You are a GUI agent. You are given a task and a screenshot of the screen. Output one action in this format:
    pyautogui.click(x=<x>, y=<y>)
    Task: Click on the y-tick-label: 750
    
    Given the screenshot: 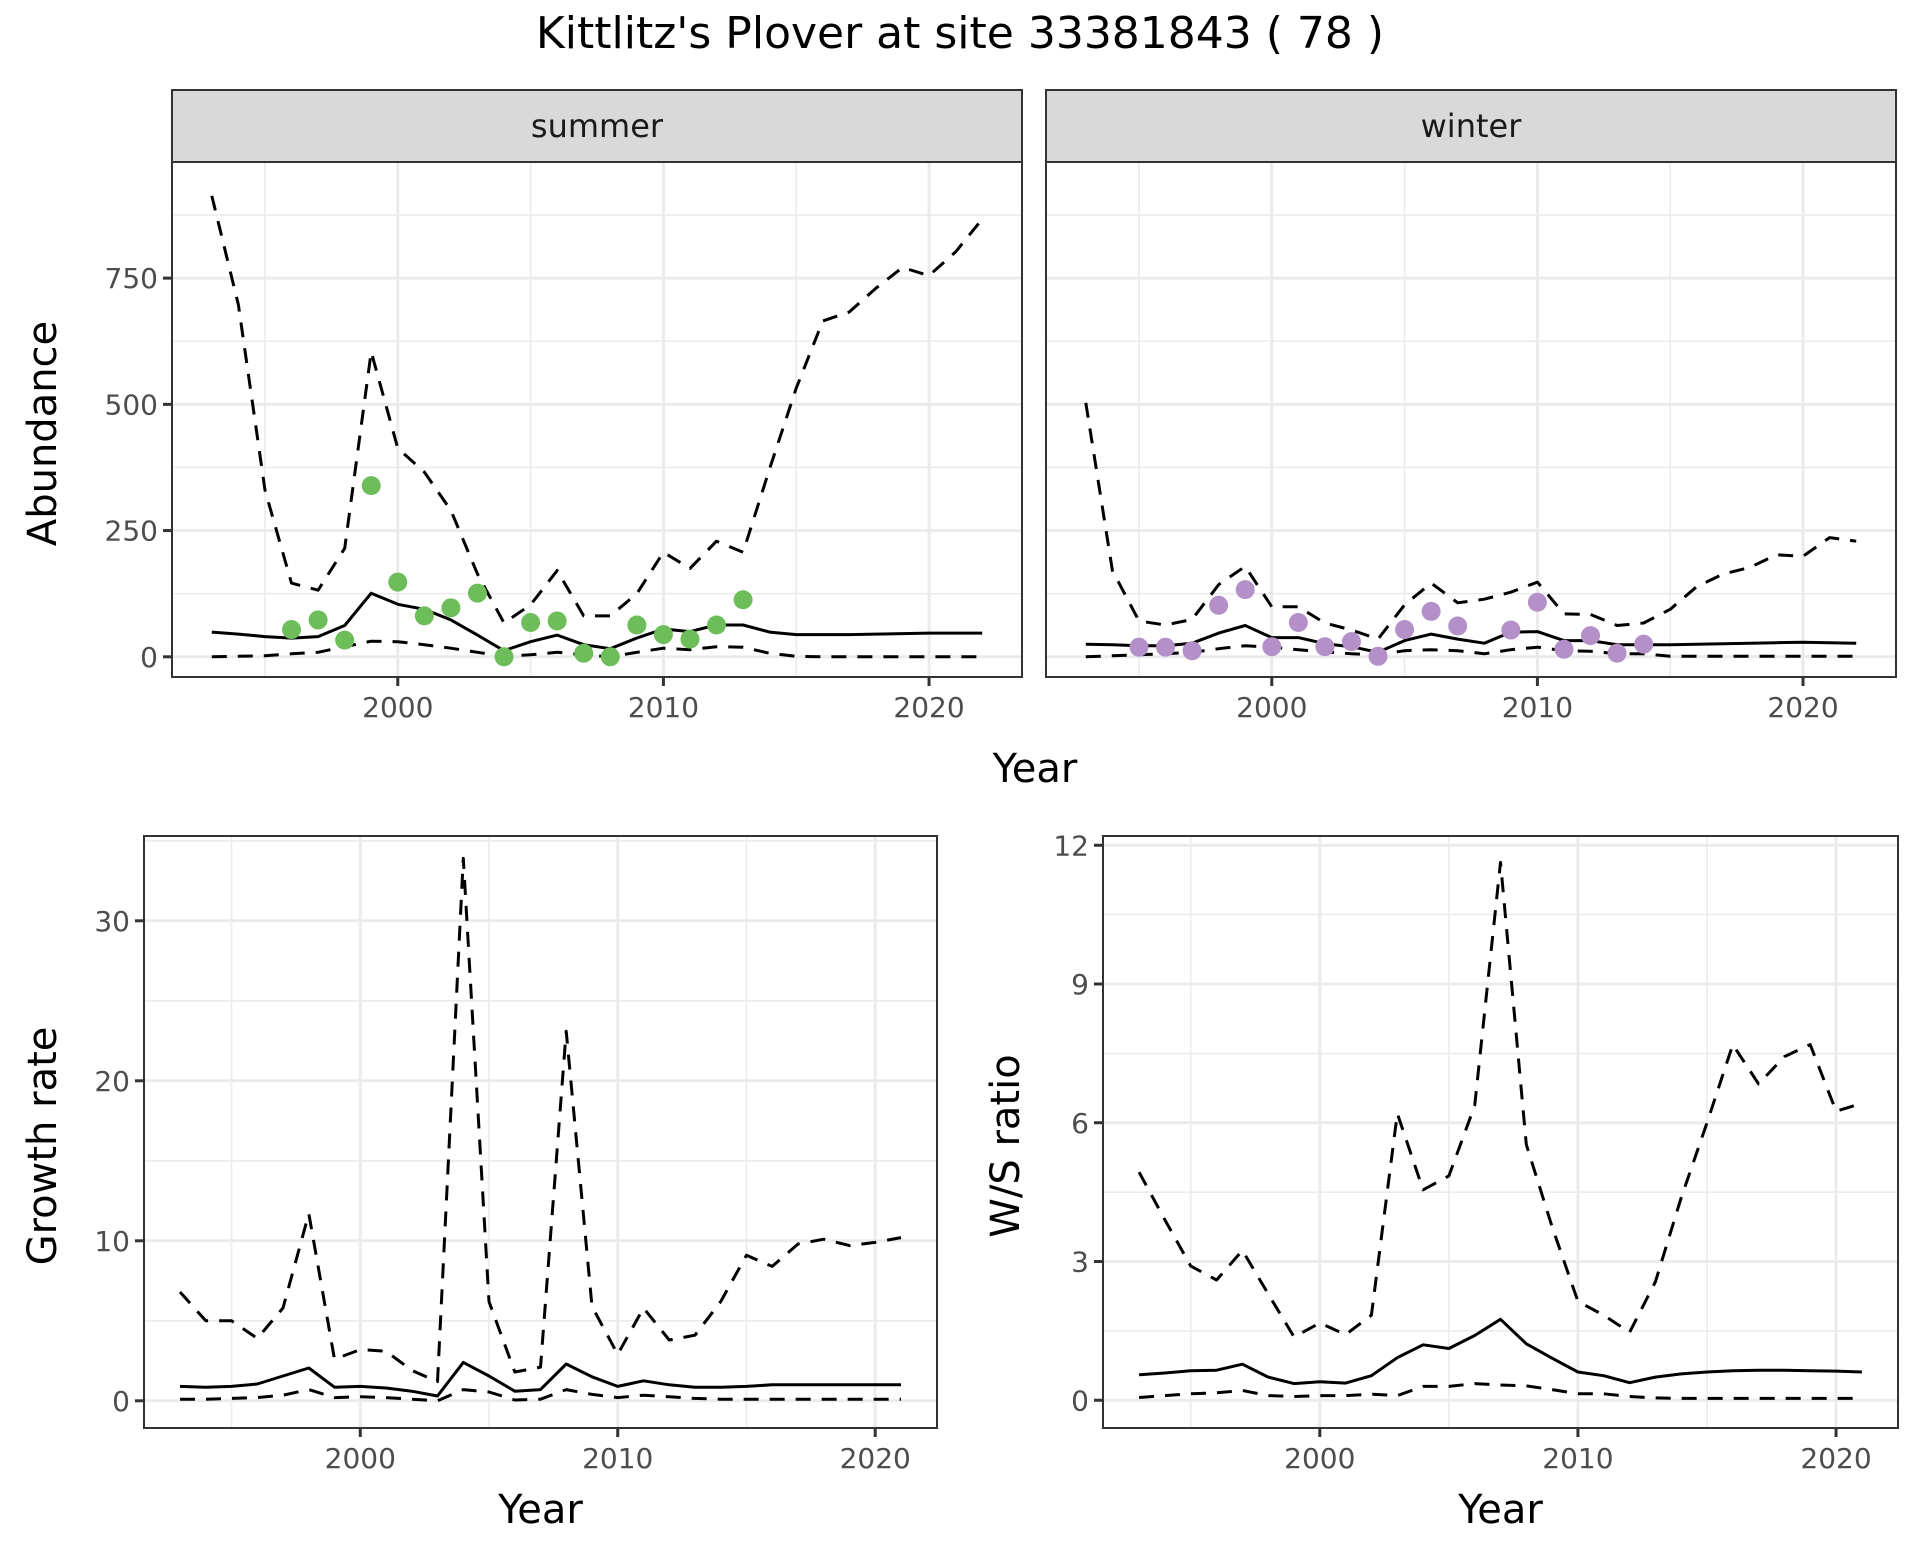 What is the action you would take?
    pyautogui.click(x=131, y=278)
    